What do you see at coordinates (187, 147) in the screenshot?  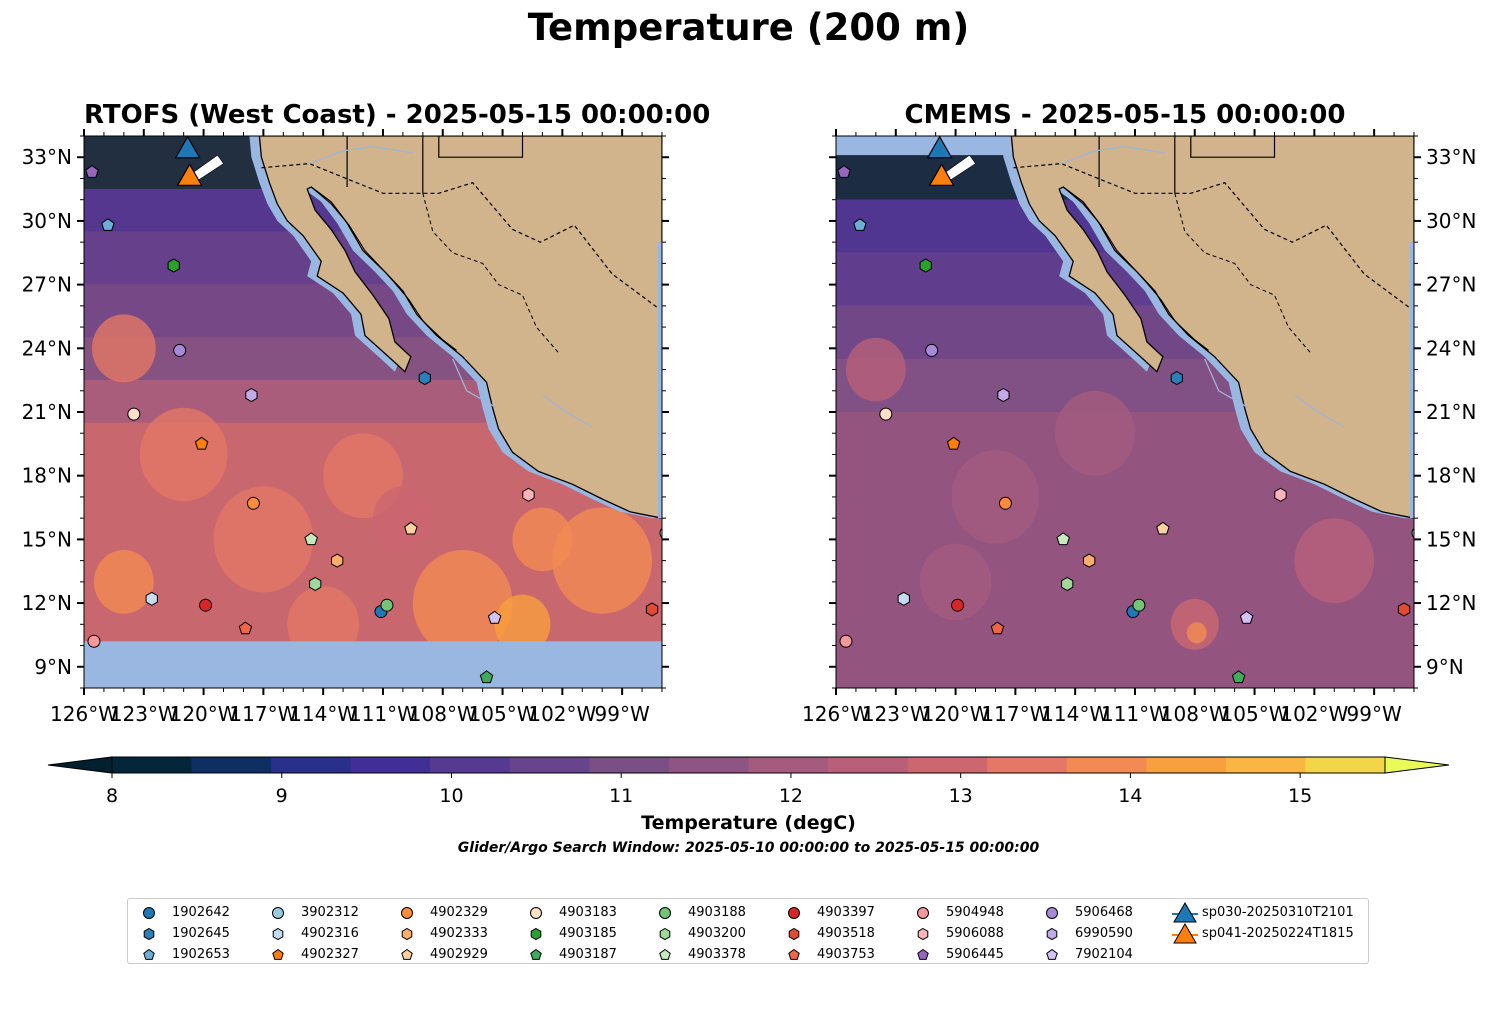 I see `glider-marker` at bounding box center [187, 147].